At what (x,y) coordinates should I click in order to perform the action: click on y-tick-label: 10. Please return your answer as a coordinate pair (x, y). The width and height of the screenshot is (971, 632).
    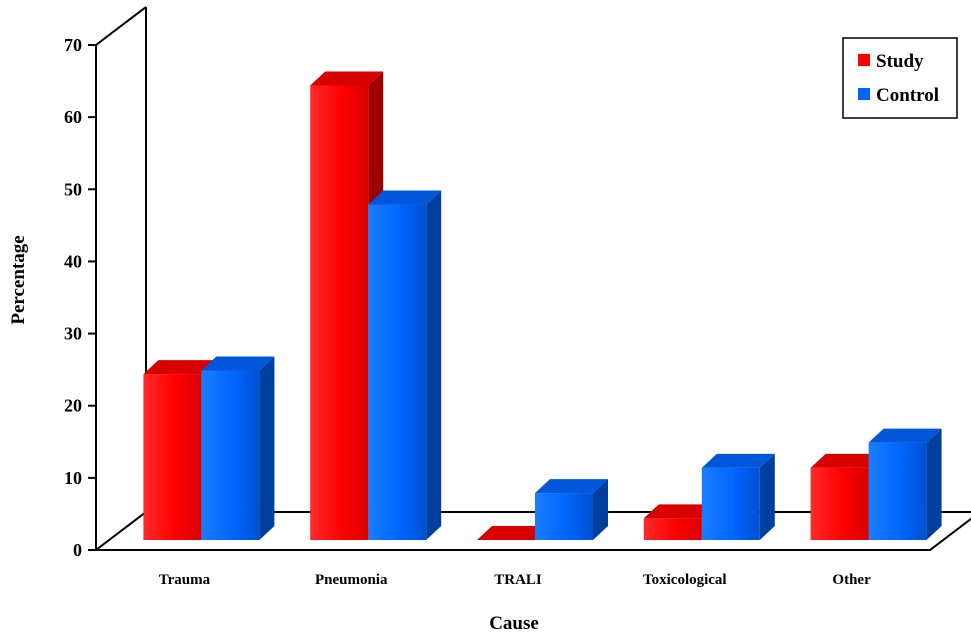
    Looking at the image, I should click on (73, 478).